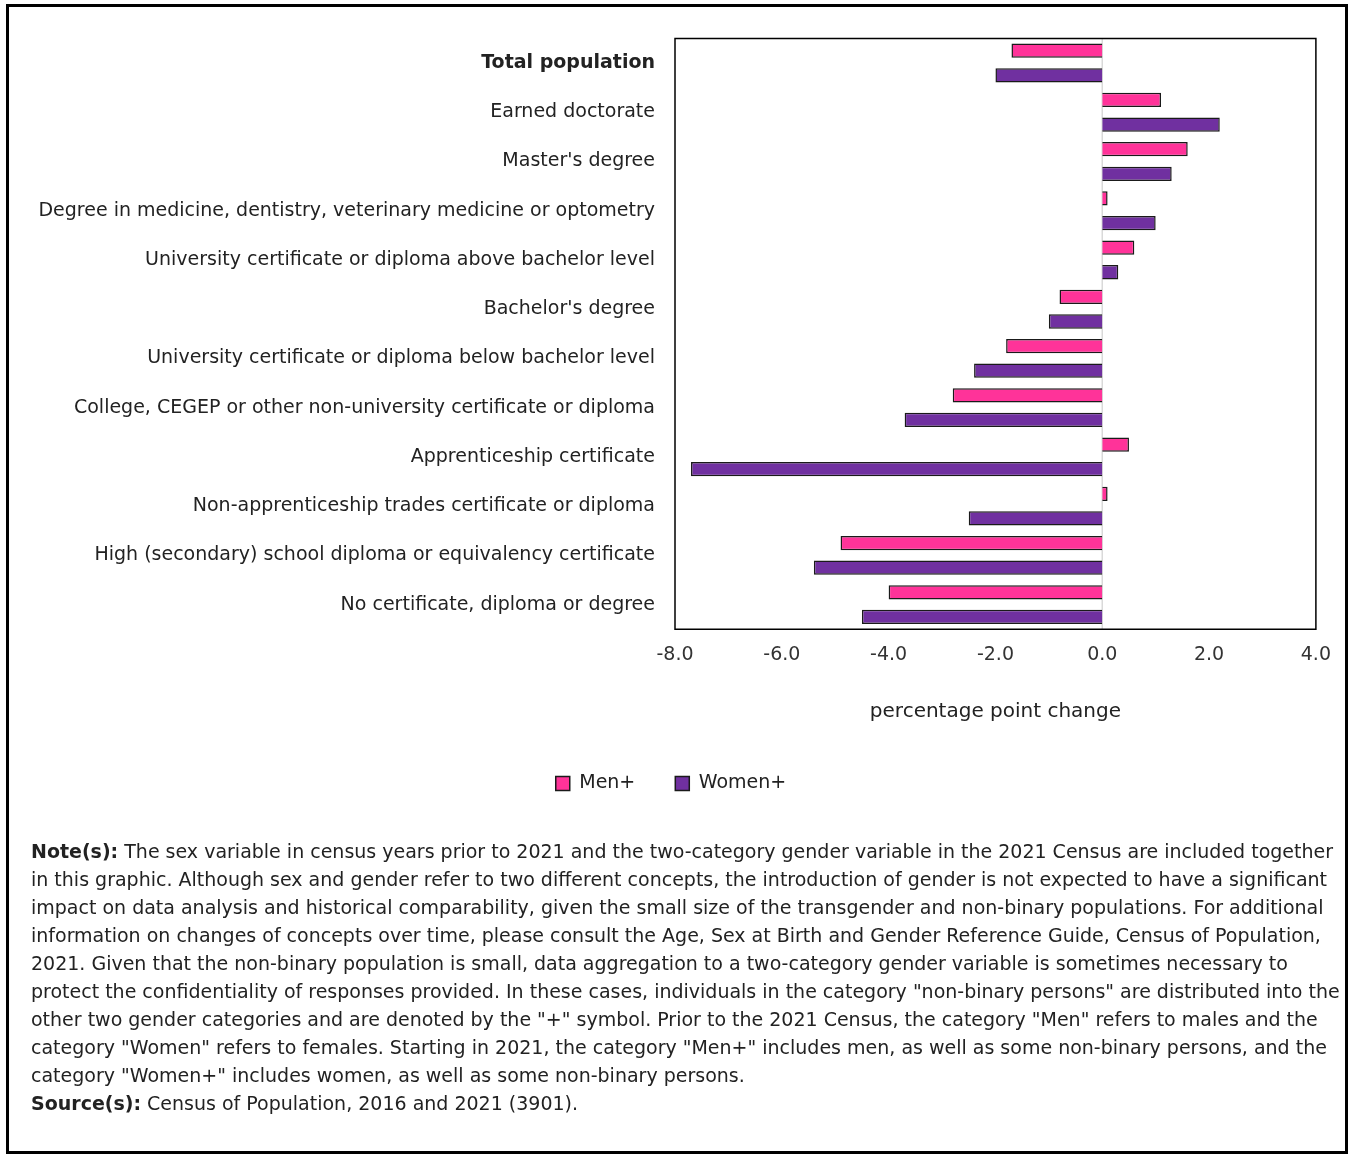 The image size is (1358, 1160). I want to click on x-tick-label: 2.0, so click(1209, 652).